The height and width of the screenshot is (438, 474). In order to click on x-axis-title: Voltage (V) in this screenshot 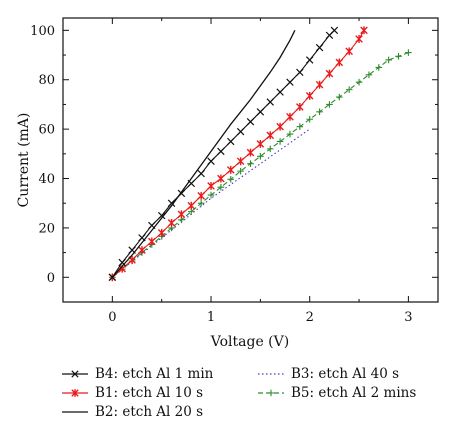, I will do `click(249, 342)`.